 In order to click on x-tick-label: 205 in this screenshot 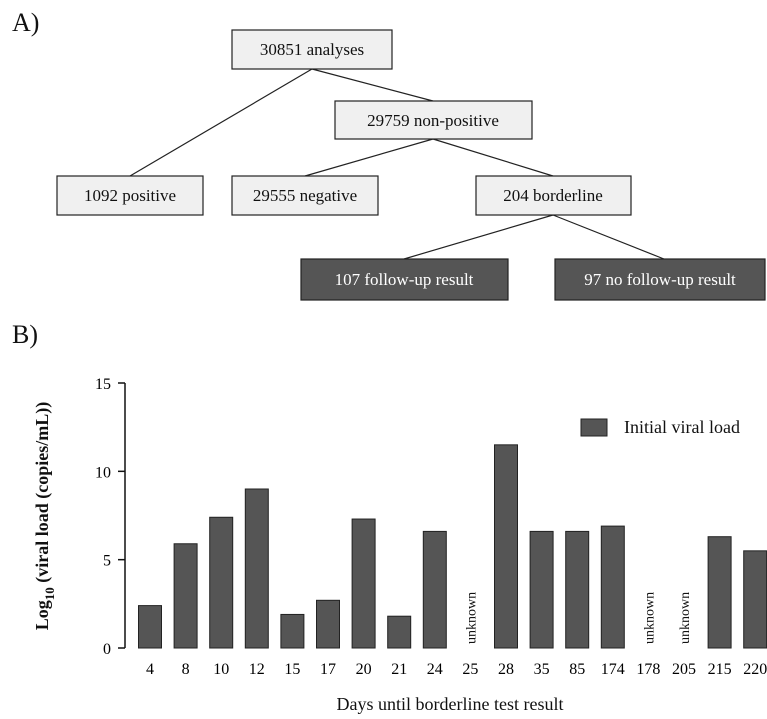, I will do `click(684, 669)`.